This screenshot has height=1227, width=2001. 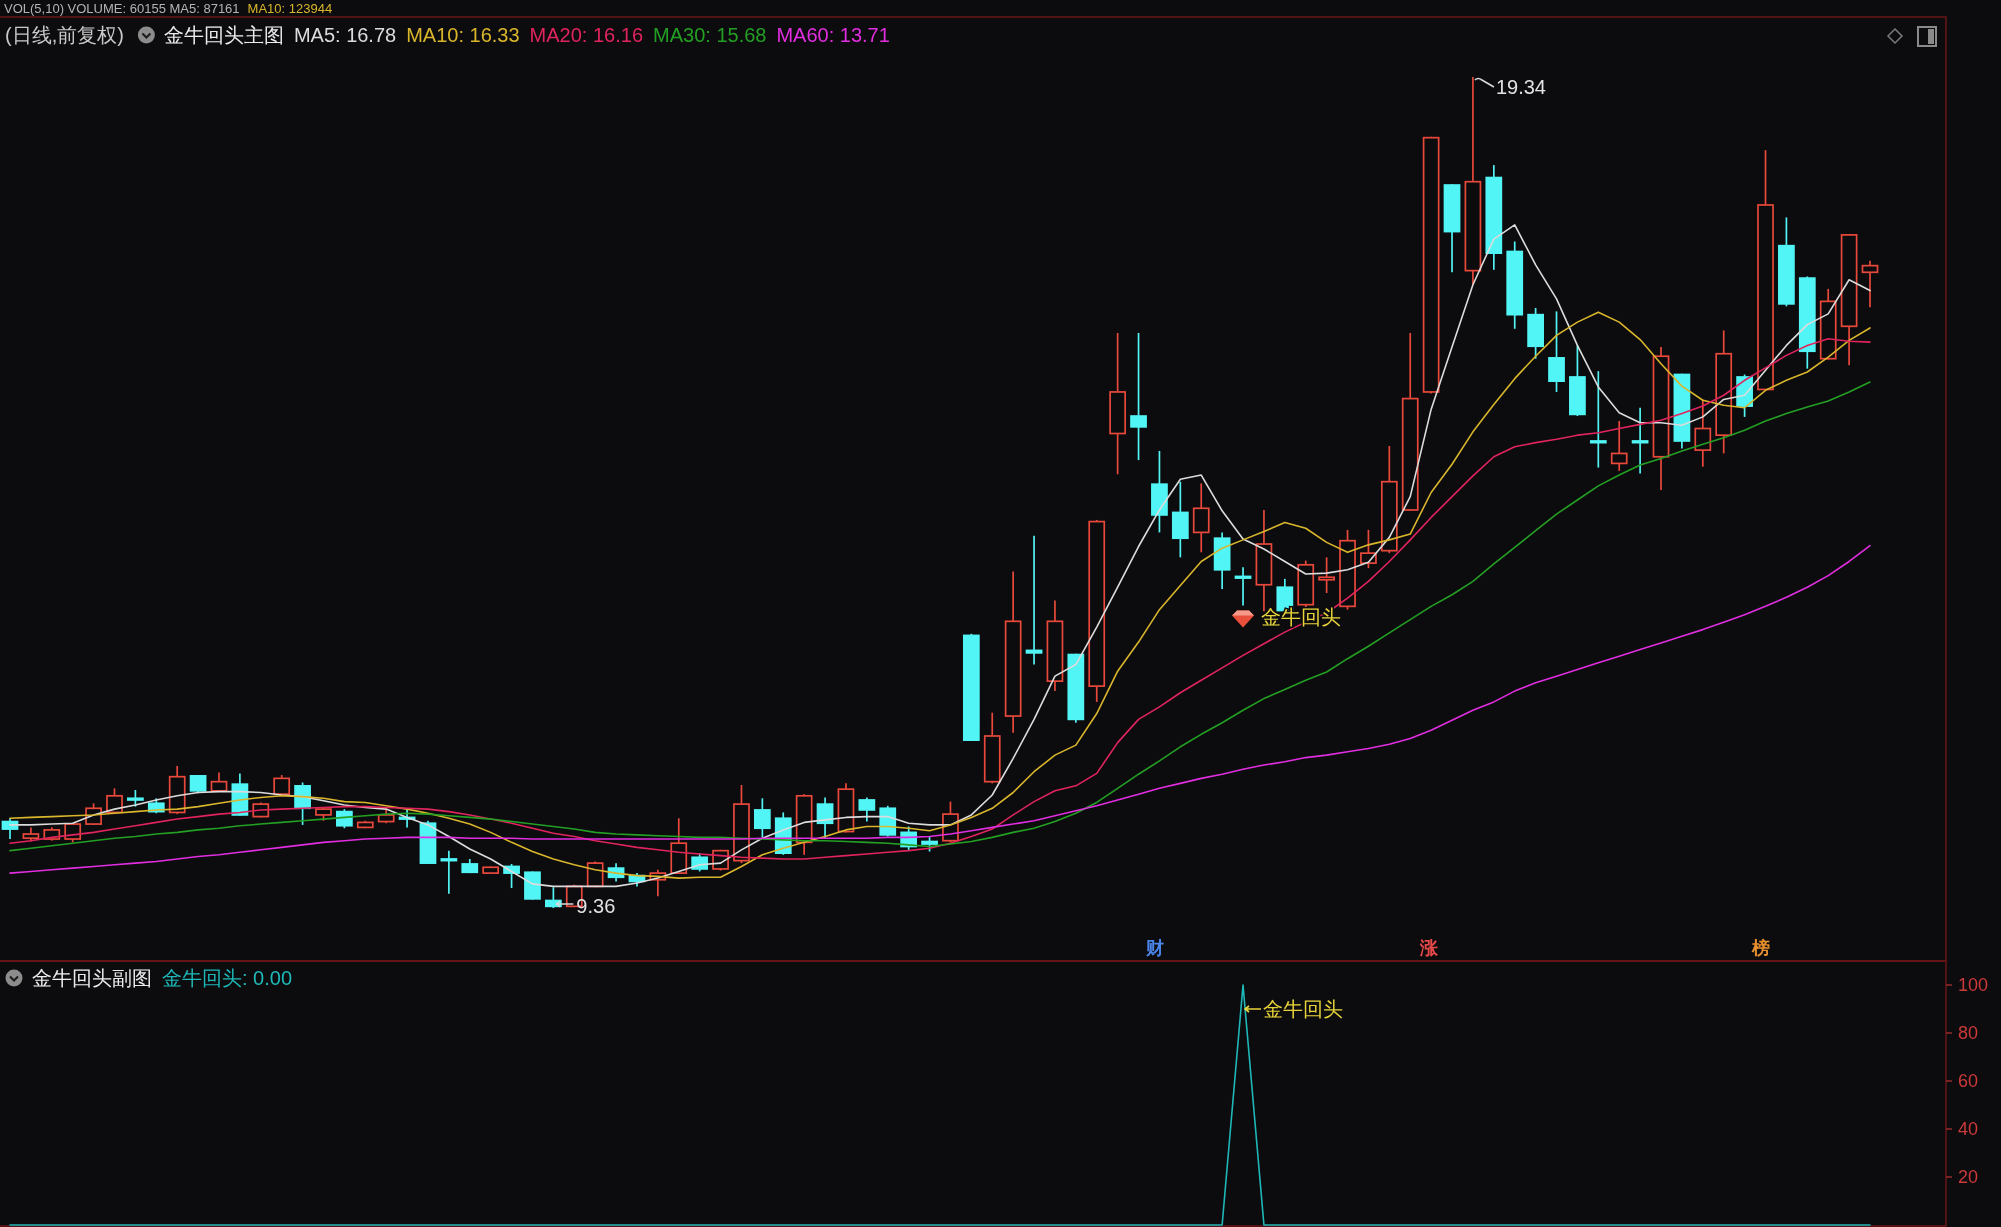 What do you see at coordinates (1429, 948) in the screenshot?
I see `text: 涨` at bounding box center [1429, 948].